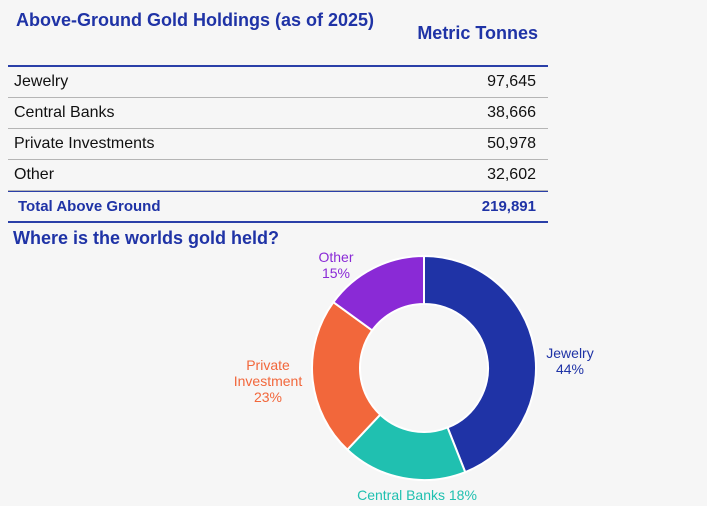  I want to click on table-row: Jewelry 97,645, so click(278, 82).